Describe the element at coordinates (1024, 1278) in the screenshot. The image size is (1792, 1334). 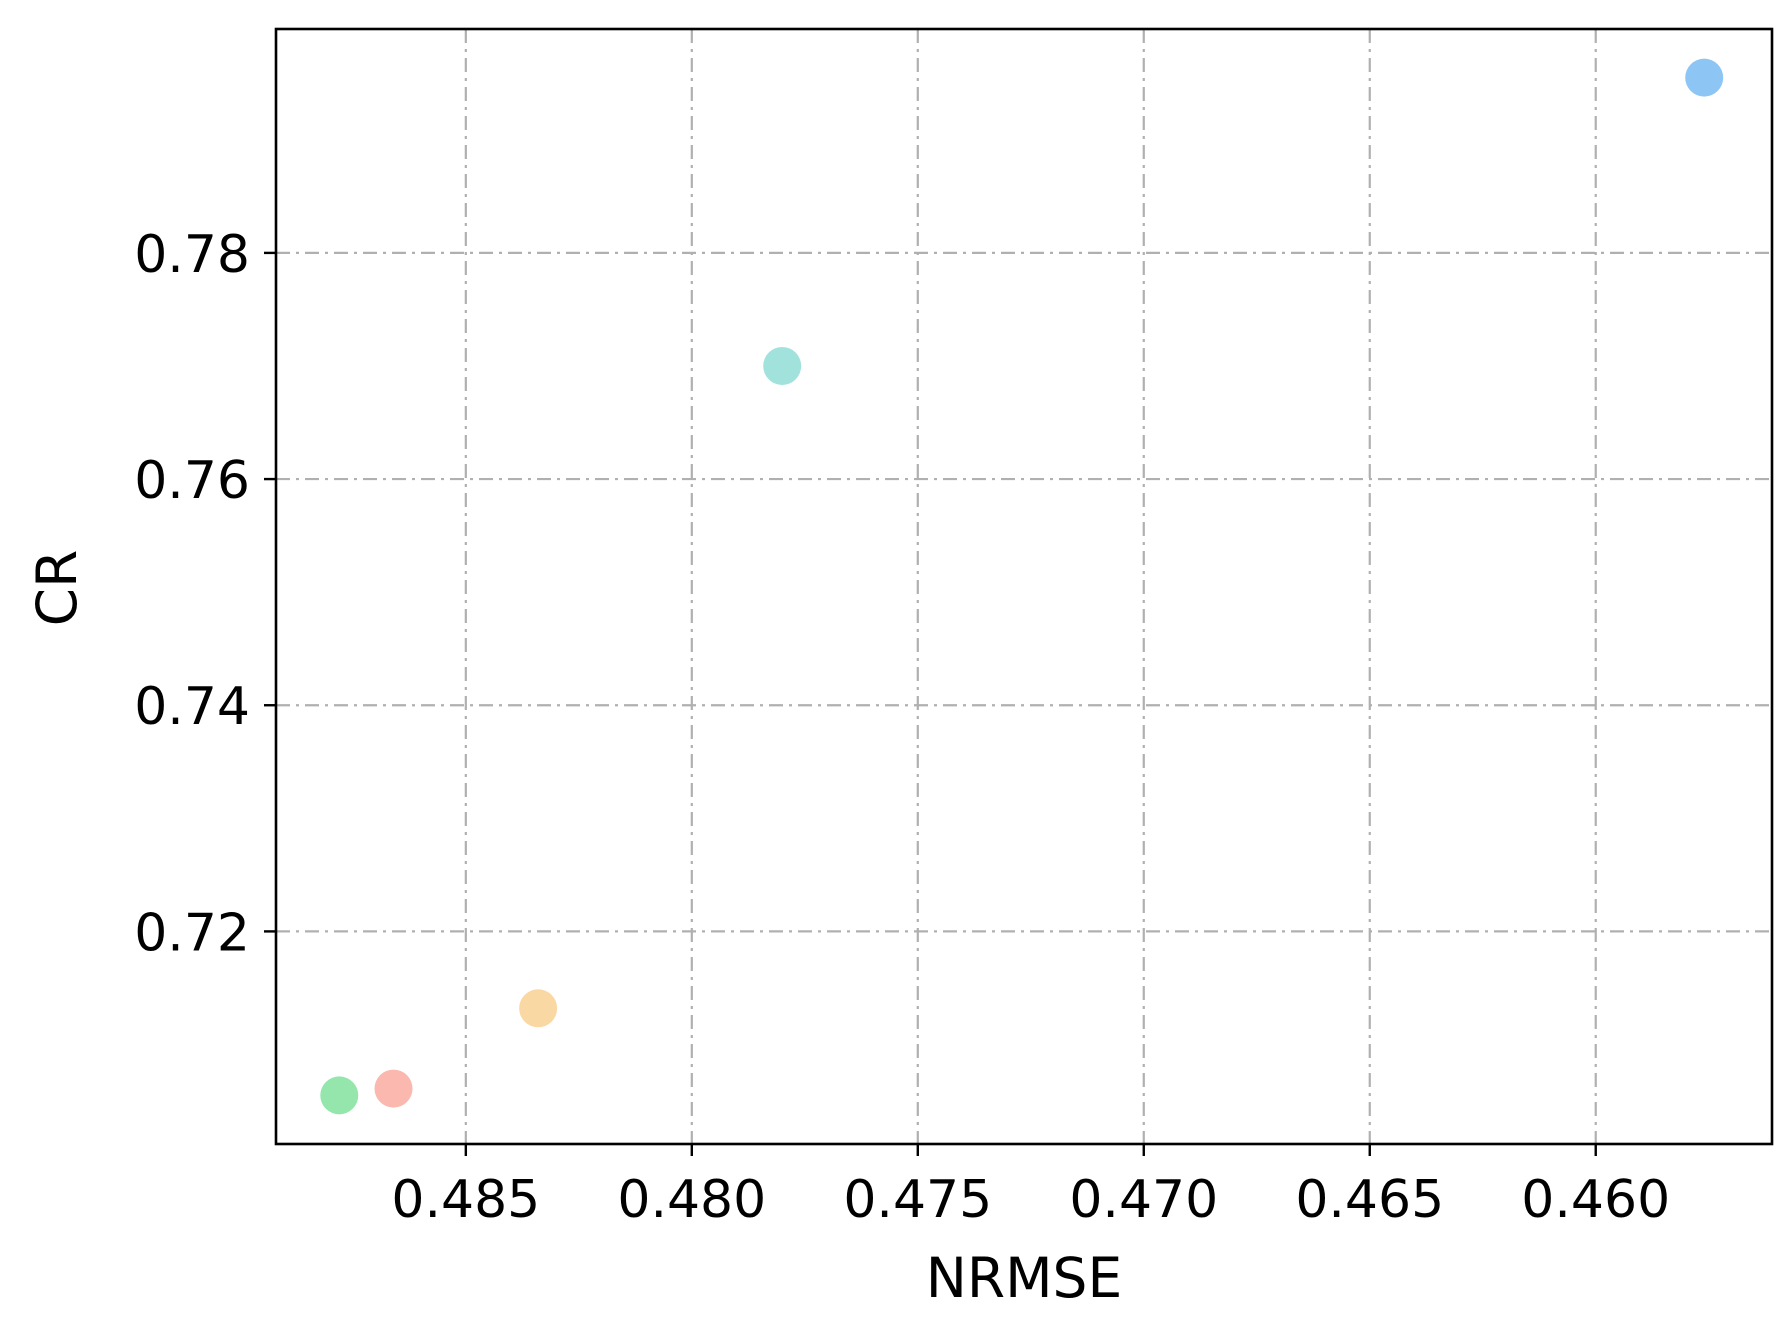
I see `x-axis-title: NRMSE` at that location.